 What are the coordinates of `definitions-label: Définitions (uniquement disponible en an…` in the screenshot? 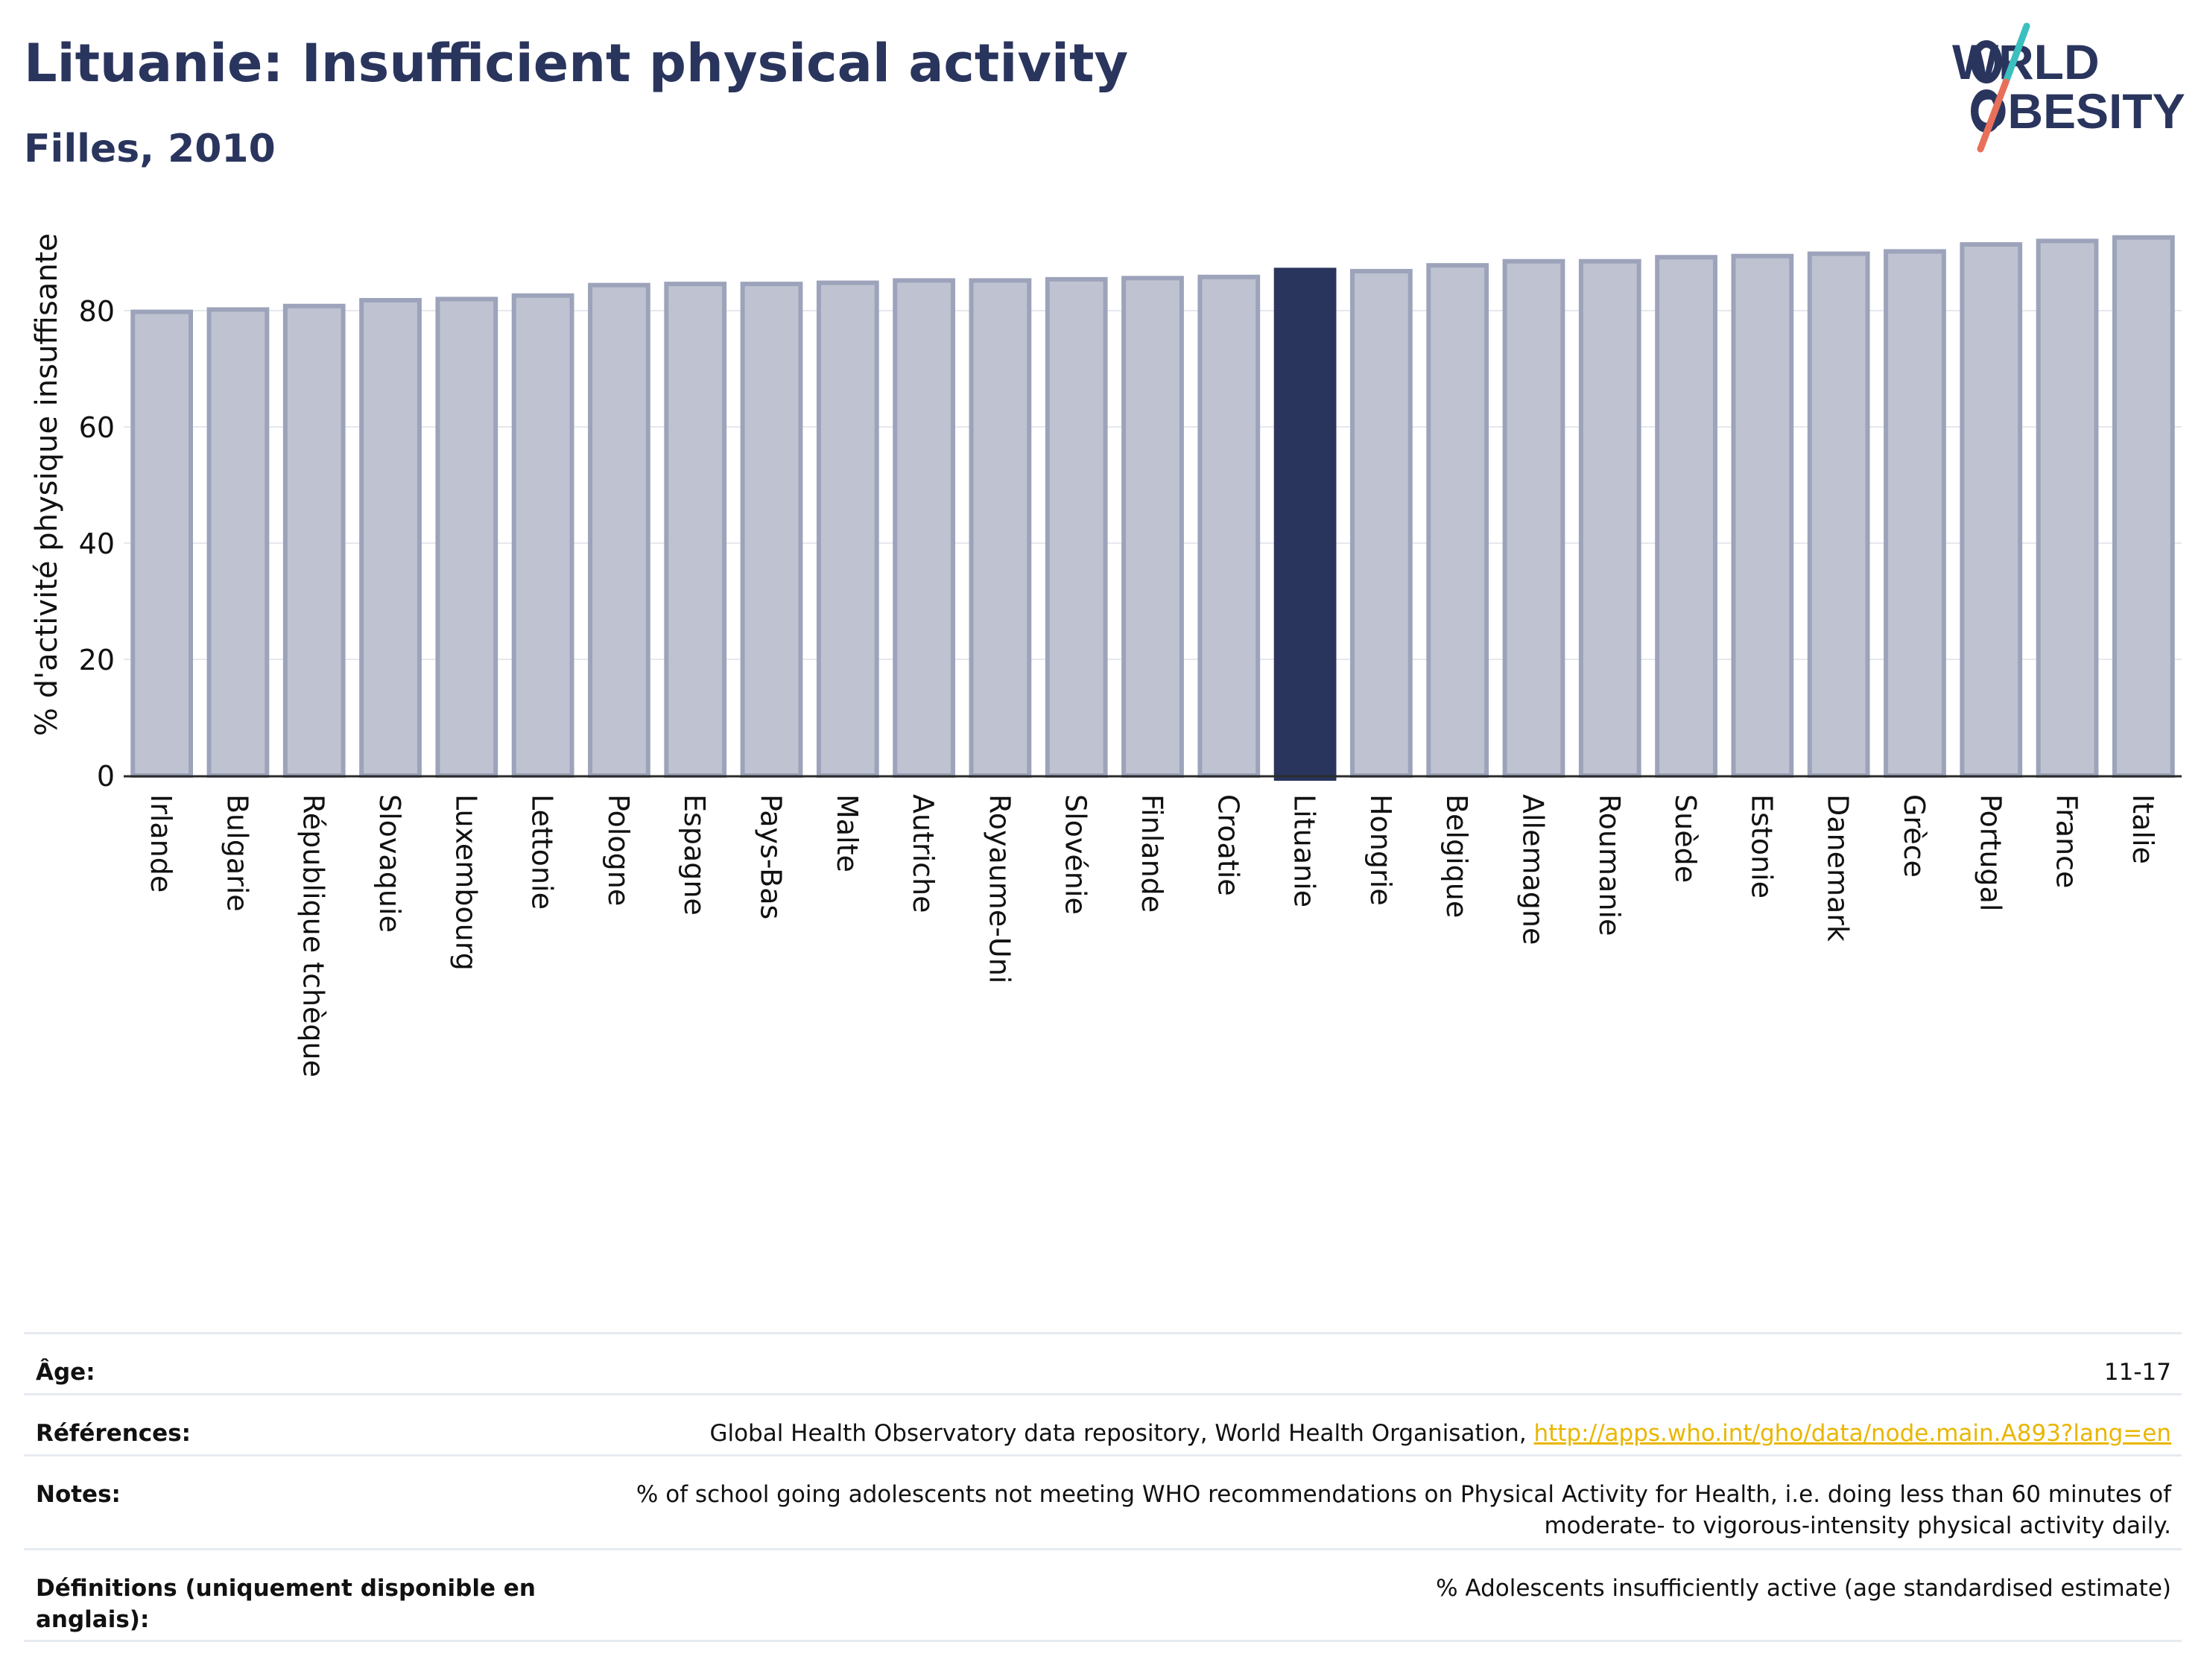 It's located at (286, 1604).